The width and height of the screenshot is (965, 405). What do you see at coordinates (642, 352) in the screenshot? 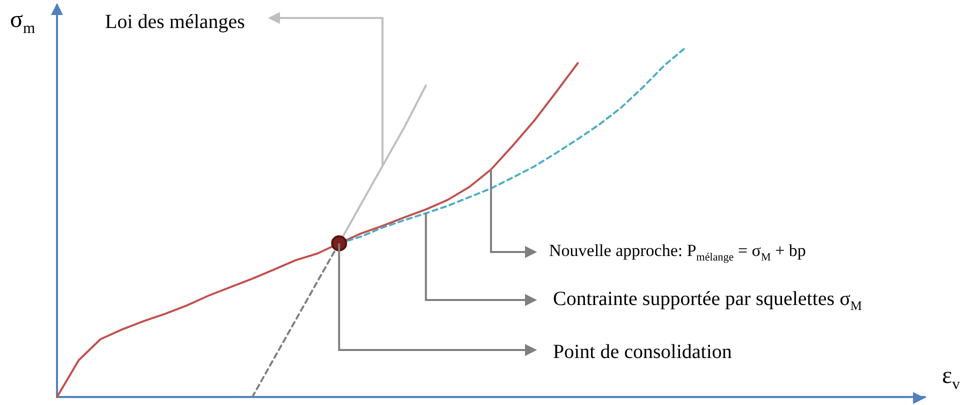
I see `annotation: Point de consolidation` at bounding box center [642, 352].